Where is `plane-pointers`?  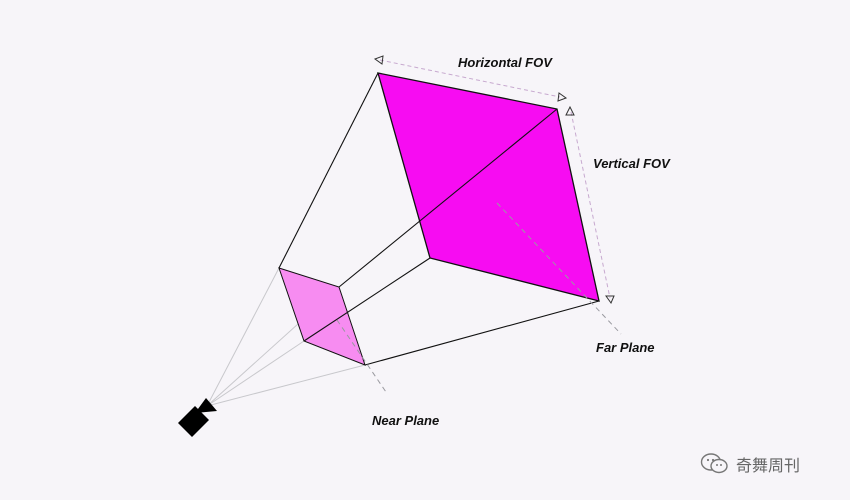
plane-pointers is located at coordinates (479, 297).